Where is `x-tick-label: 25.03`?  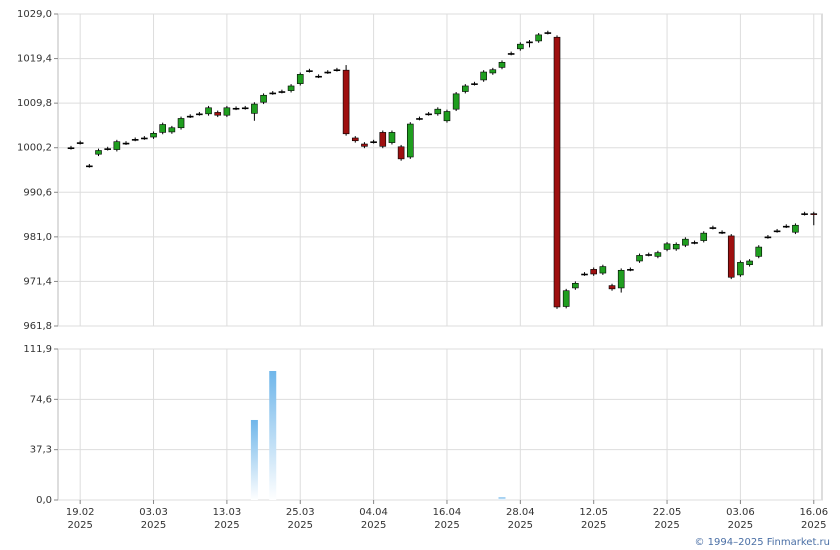 x-tick-label: 25.03 is located at coordinates (300, 512).